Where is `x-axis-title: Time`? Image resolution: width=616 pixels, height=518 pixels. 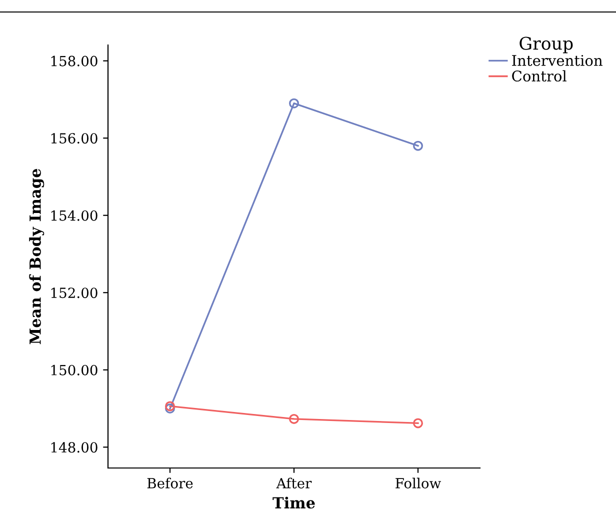 x-axis-title: Time is located at coordinates (293, 502).